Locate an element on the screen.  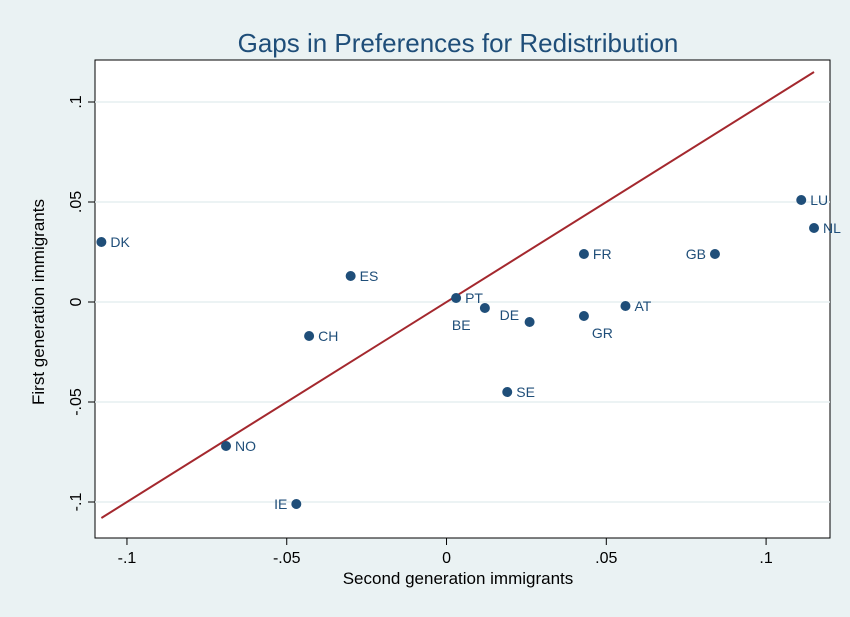
data-point-no is located at coordinates (226, 446).